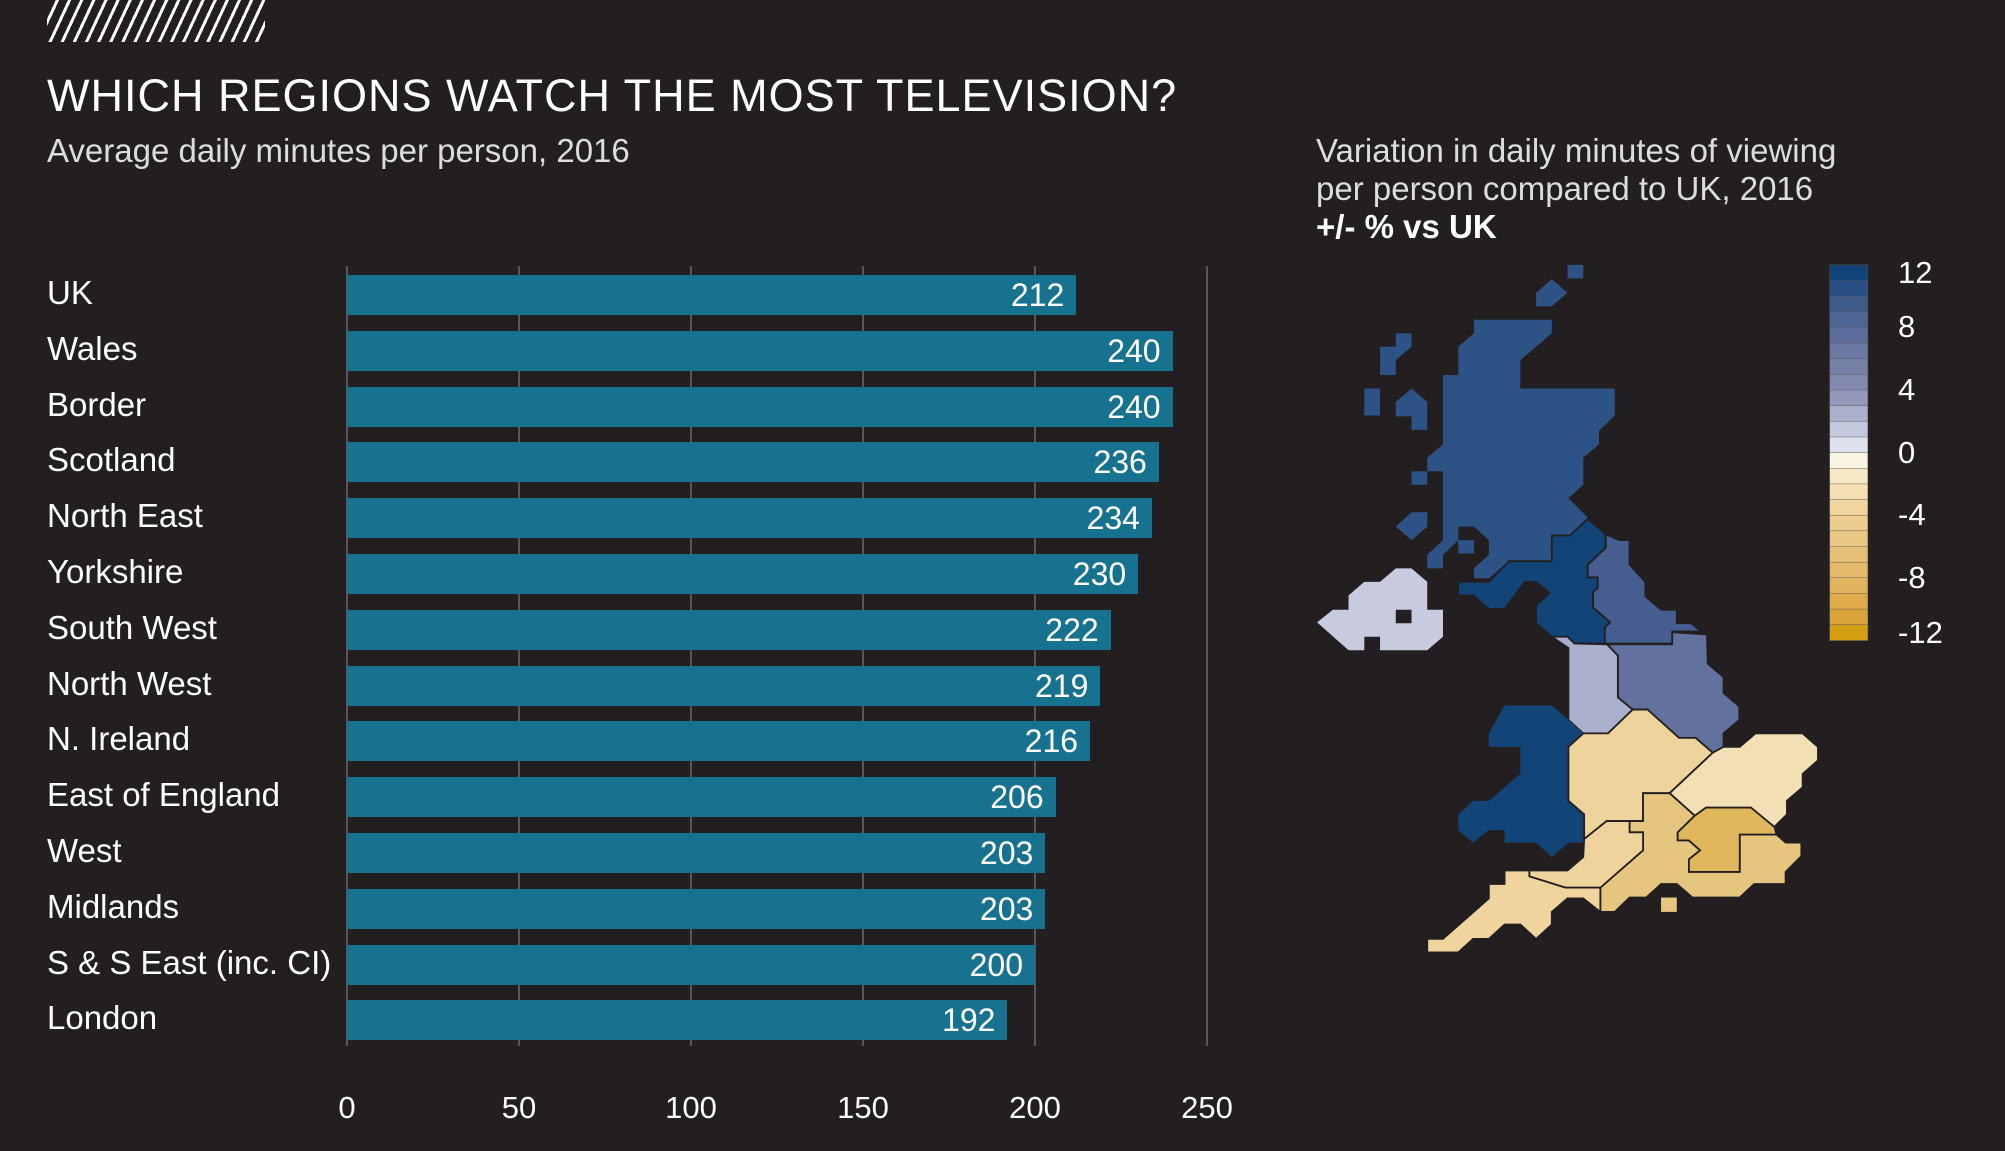 This screenshot has height=1151, width=2005. Describe the element at coordinates (969, 1020) in the screenshot. I see `bar-value-label: 192` at that location.